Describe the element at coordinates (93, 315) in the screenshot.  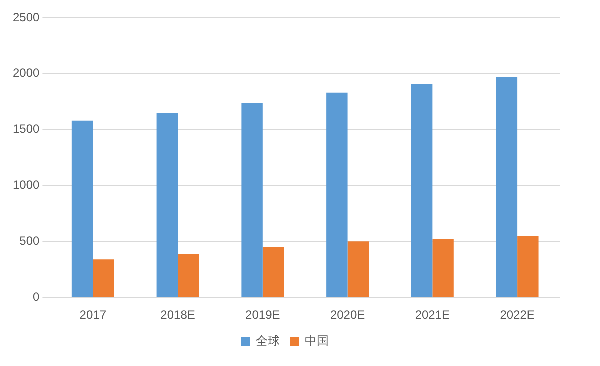
I see `x-tick-label: 2017` at that location.